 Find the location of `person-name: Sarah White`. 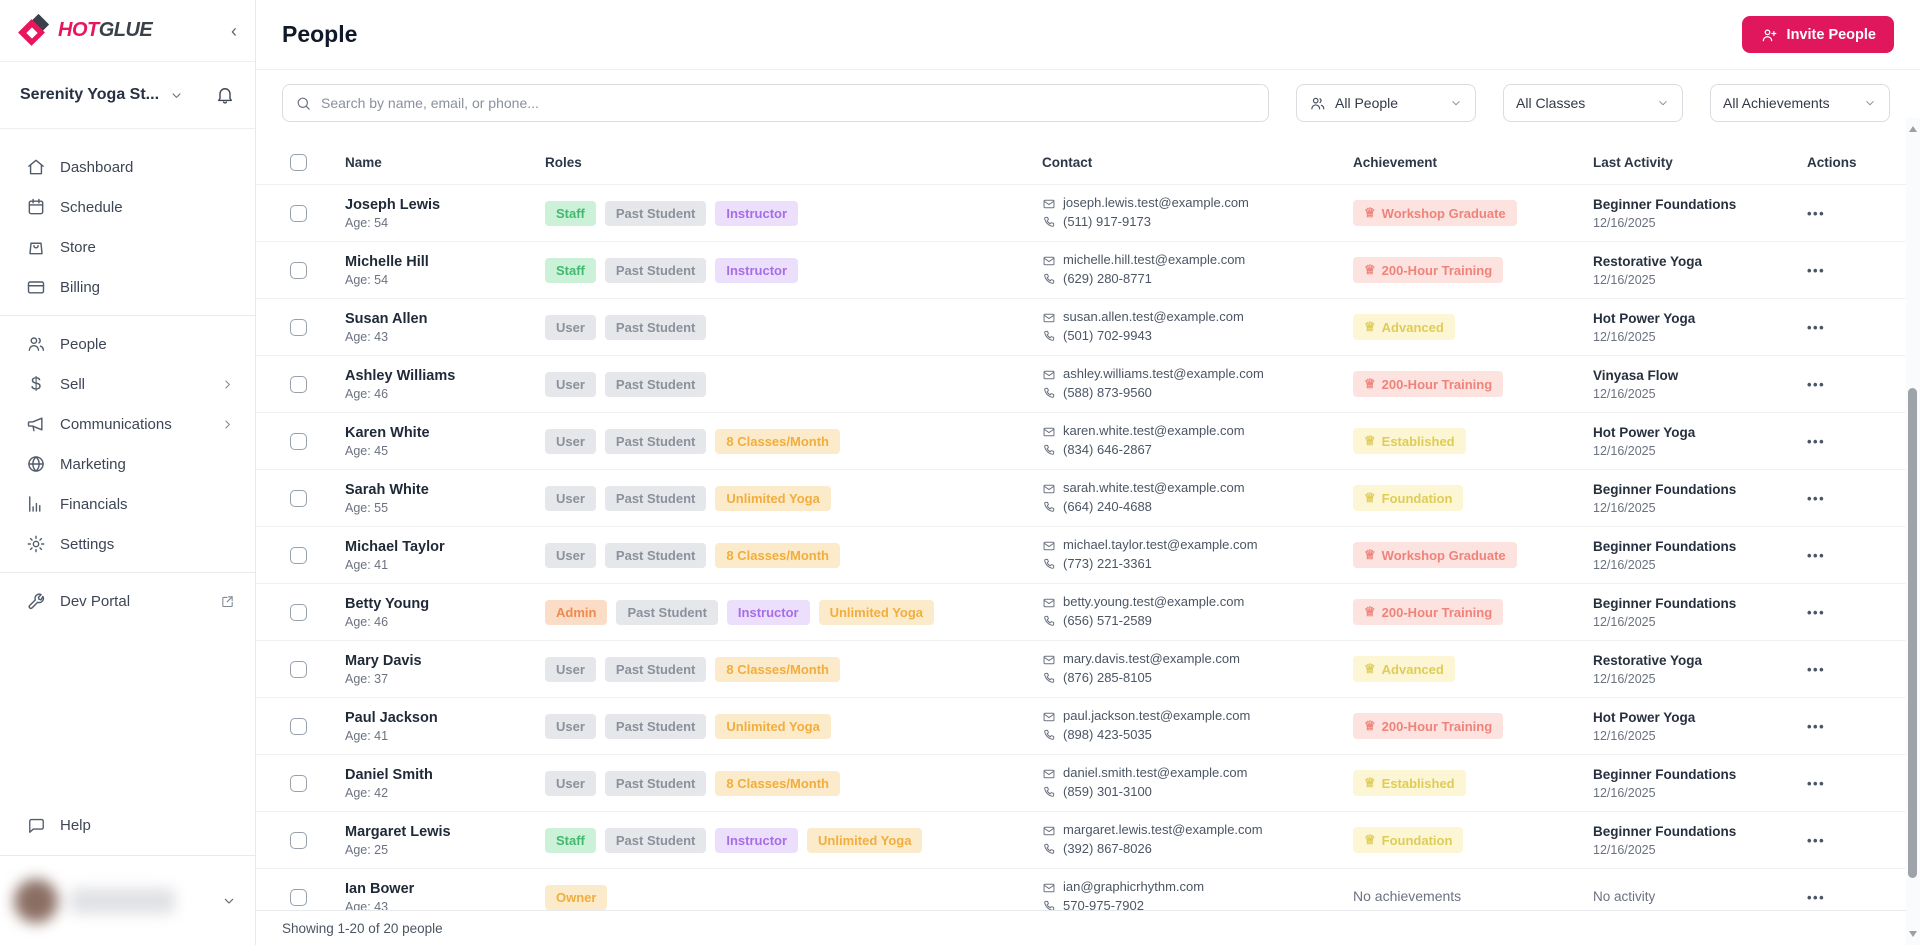

person-name: Sarah White is located at coordinates (387, 489).